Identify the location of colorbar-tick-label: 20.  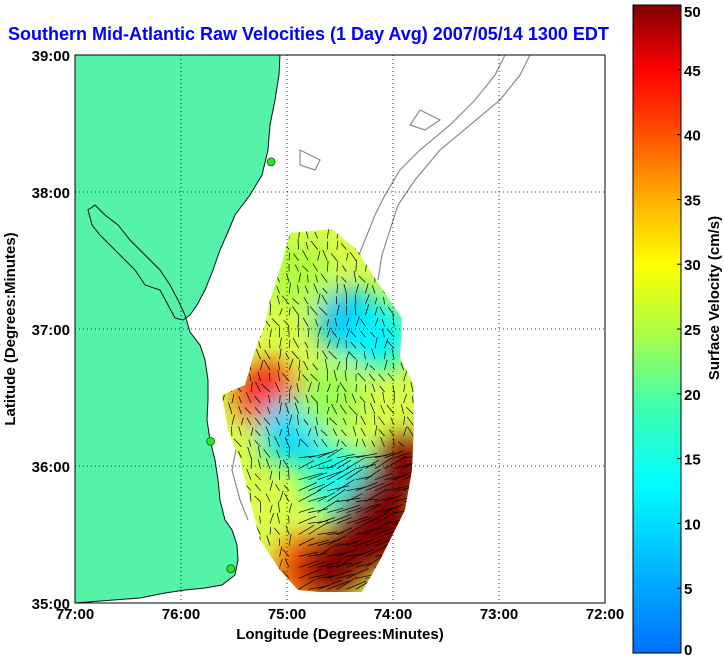
(692, 395).